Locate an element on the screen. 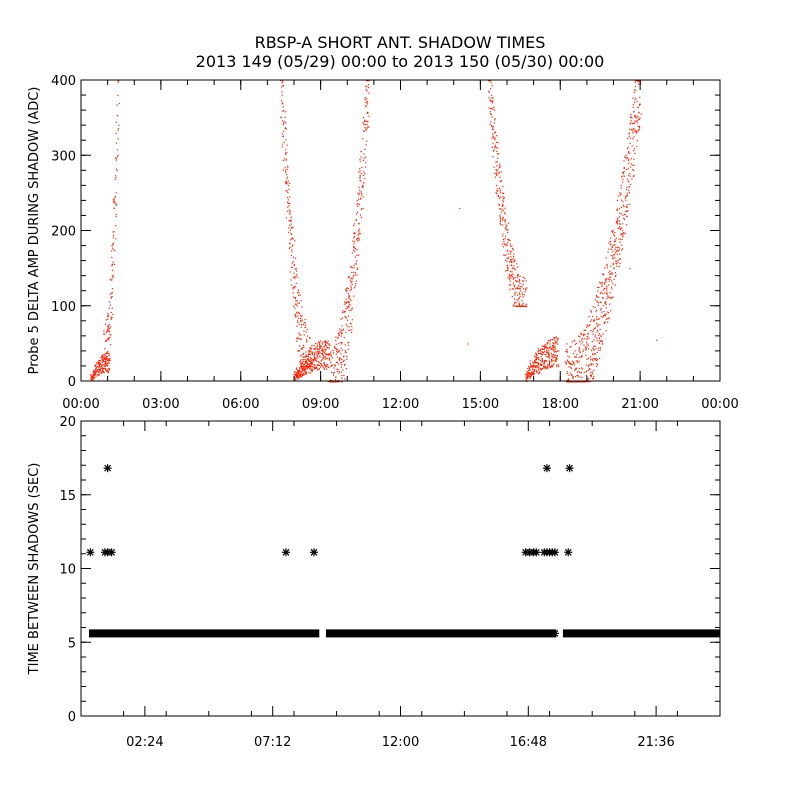 The height and width of the screenshot is (800, 800). x-tick-label: 18:00 is located at coordinates (560, 404).